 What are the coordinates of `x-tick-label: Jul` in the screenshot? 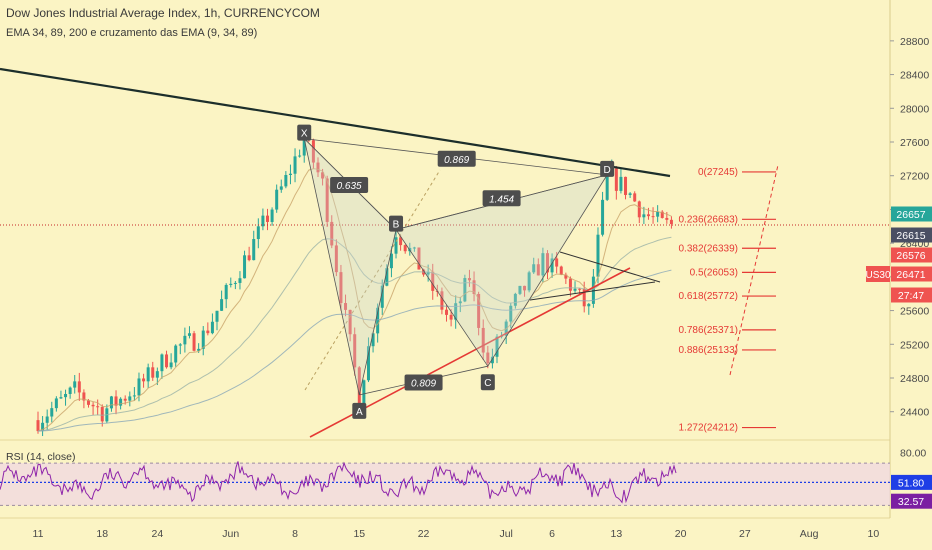 It's located at (505, 534).